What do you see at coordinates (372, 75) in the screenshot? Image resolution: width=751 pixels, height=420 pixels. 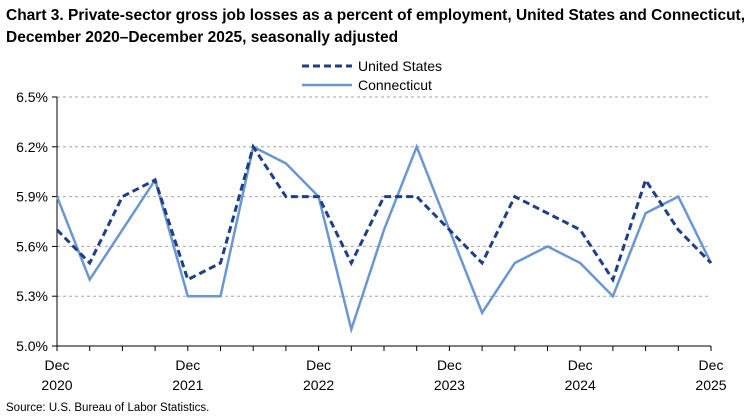 I see `legend: United States Connecticut` at bounding box center [372, 75].